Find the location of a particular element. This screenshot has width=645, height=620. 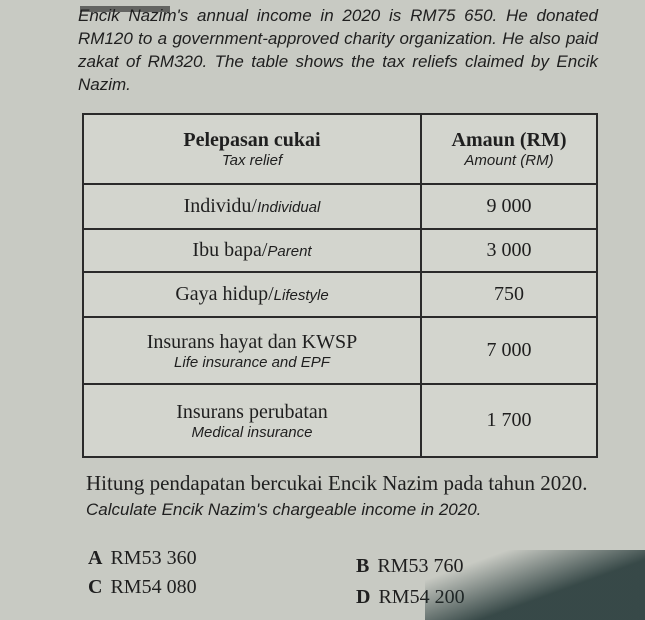

relief-ms: Insurans hayat dan KWSP is located at coordinates (252, 341).